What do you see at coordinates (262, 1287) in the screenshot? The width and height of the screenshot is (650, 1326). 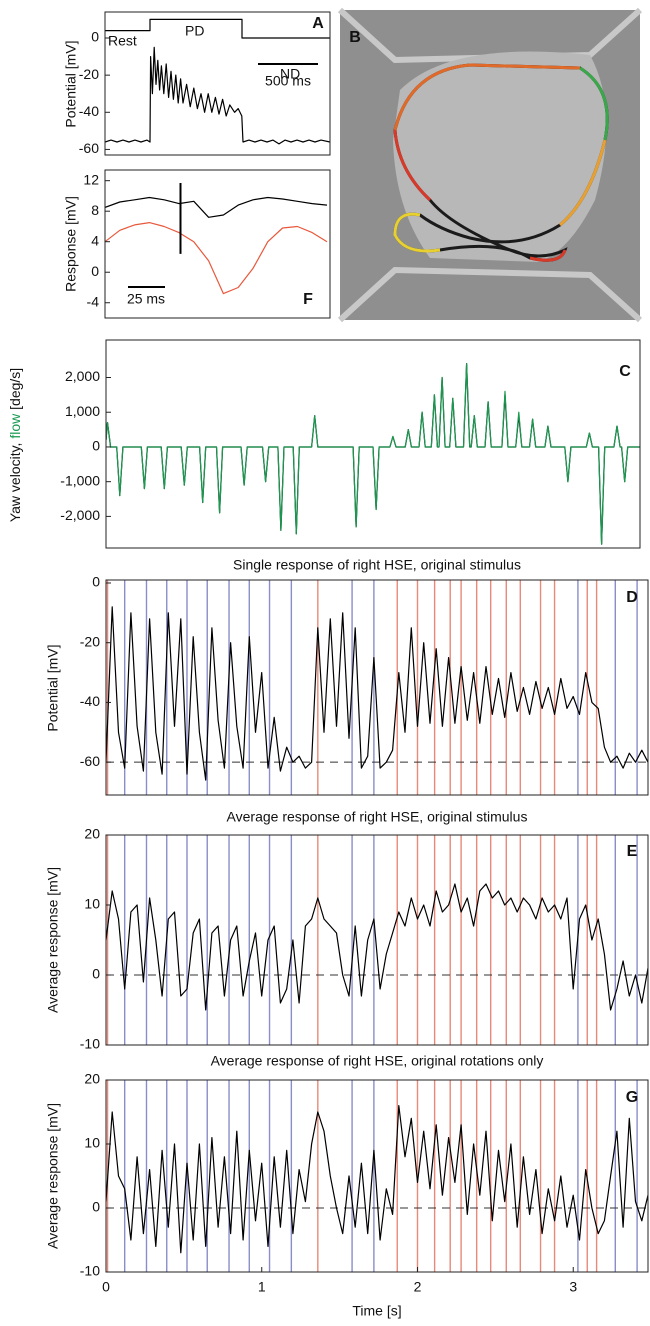 I see `x-tick-label: 1` at bounding box center [262, 1287].